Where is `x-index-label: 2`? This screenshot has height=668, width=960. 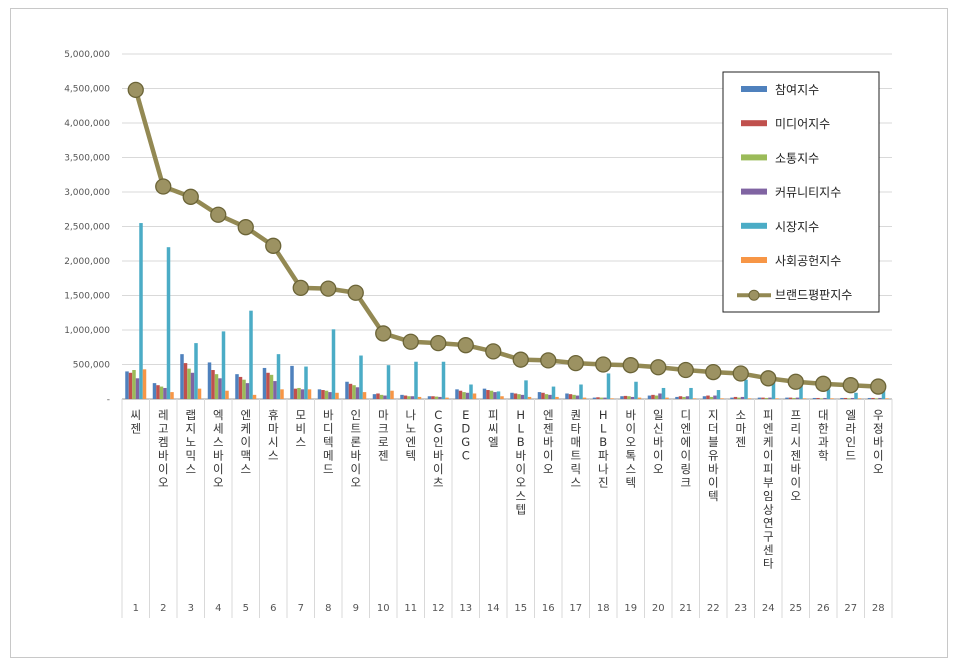 x-index-label: 2 is located at coordinates (163, 608).